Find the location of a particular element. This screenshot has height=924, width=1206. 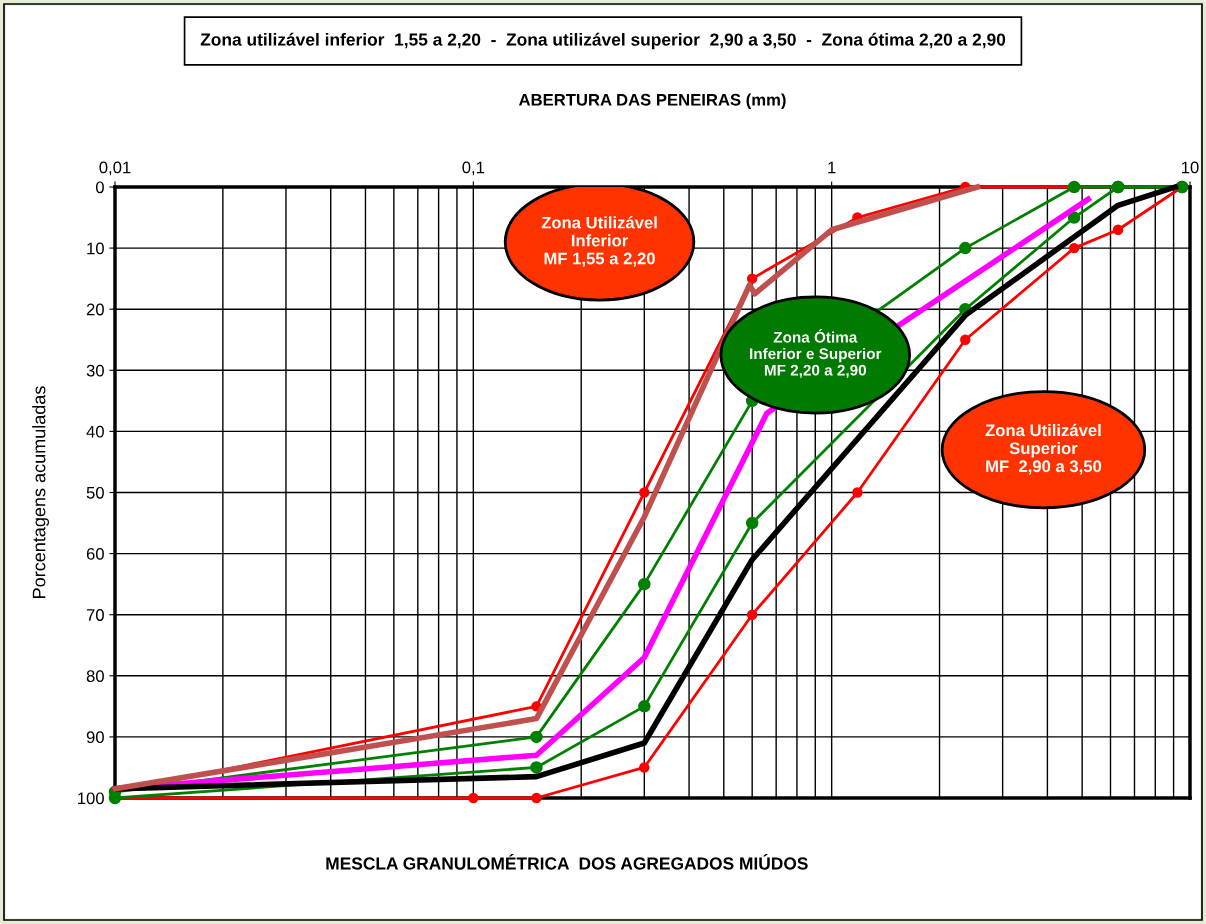

y-tick-label: 40 is located at coordinates (95, 431).